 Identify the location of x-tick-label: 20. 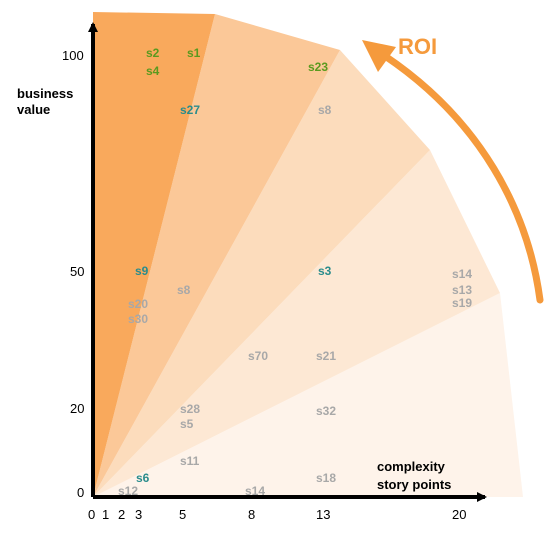
(459, 514).